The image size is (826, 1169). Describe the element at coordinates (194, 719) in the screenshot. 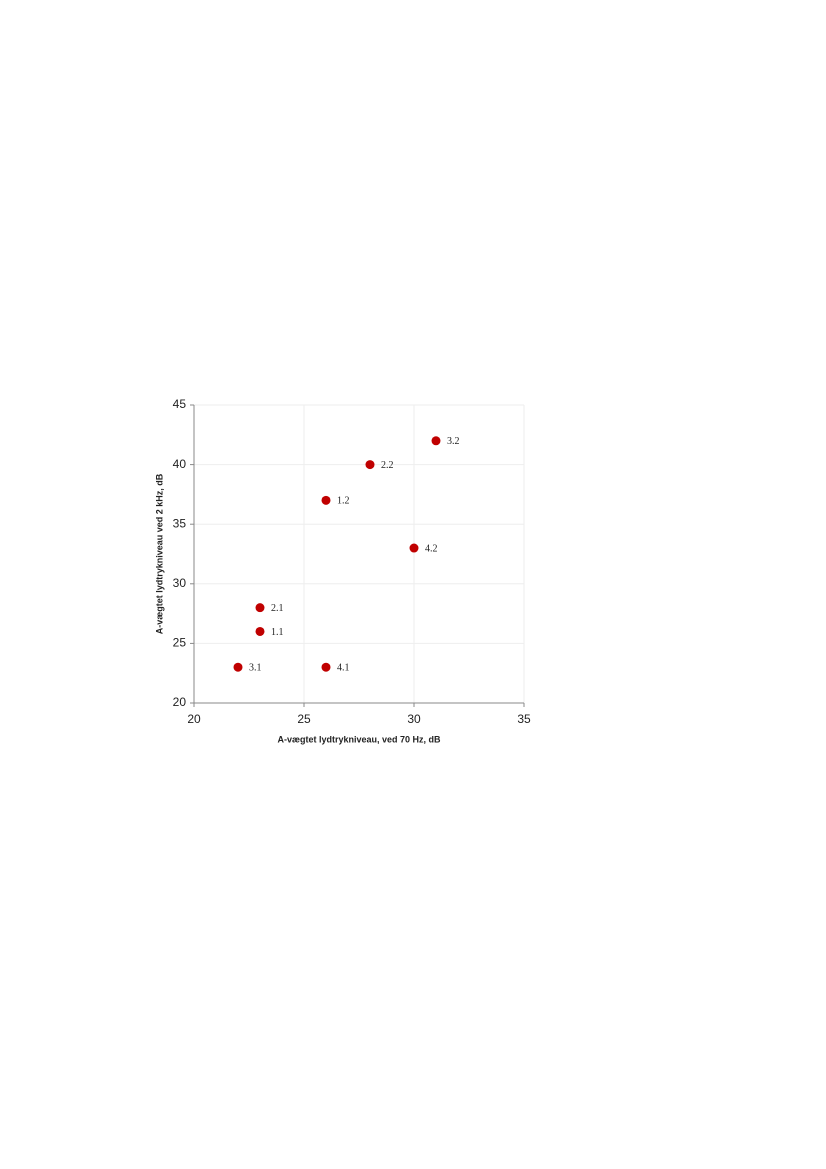

I see `x-tick-label: 20` at that location.